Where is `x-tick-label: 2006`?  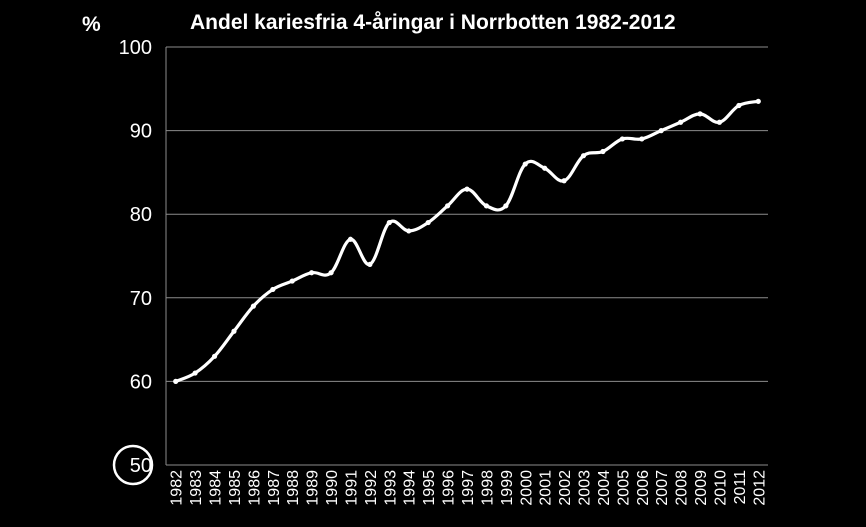
x-tick-label: 2006 is located at coordinates (643, 488).